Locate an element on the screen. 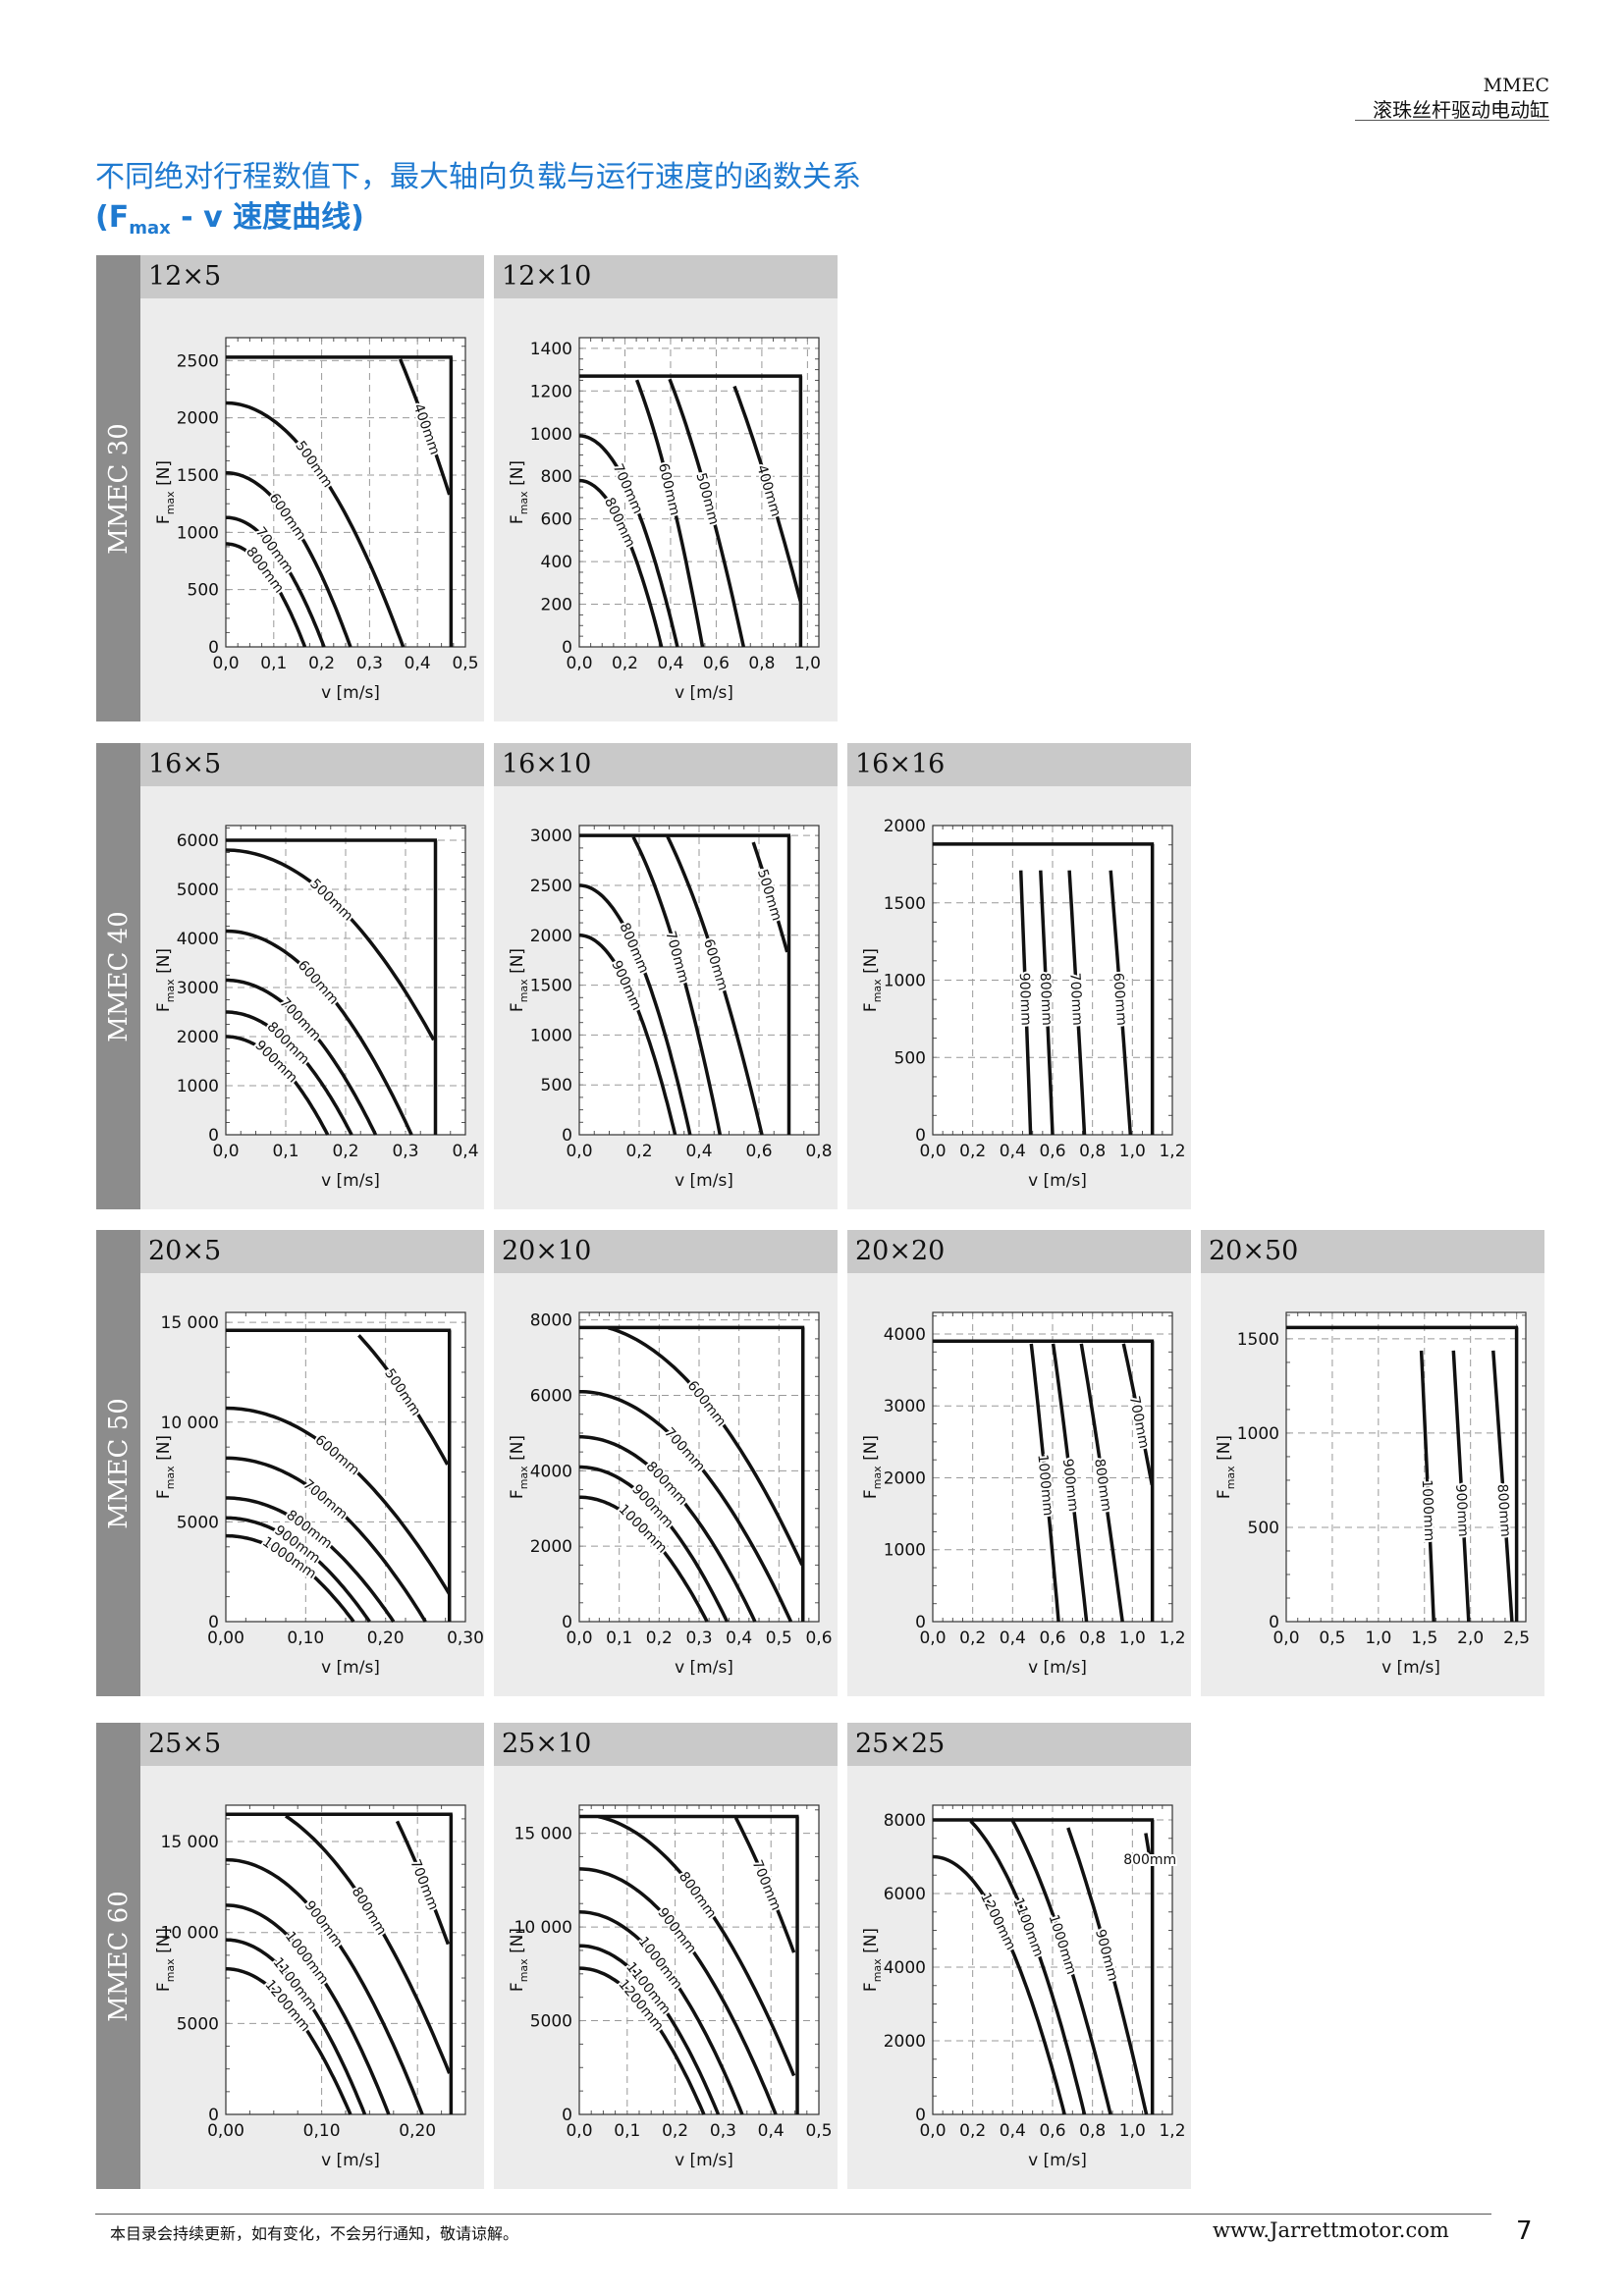  chart-title: 25×10 is located at coordinates (666, 1744).